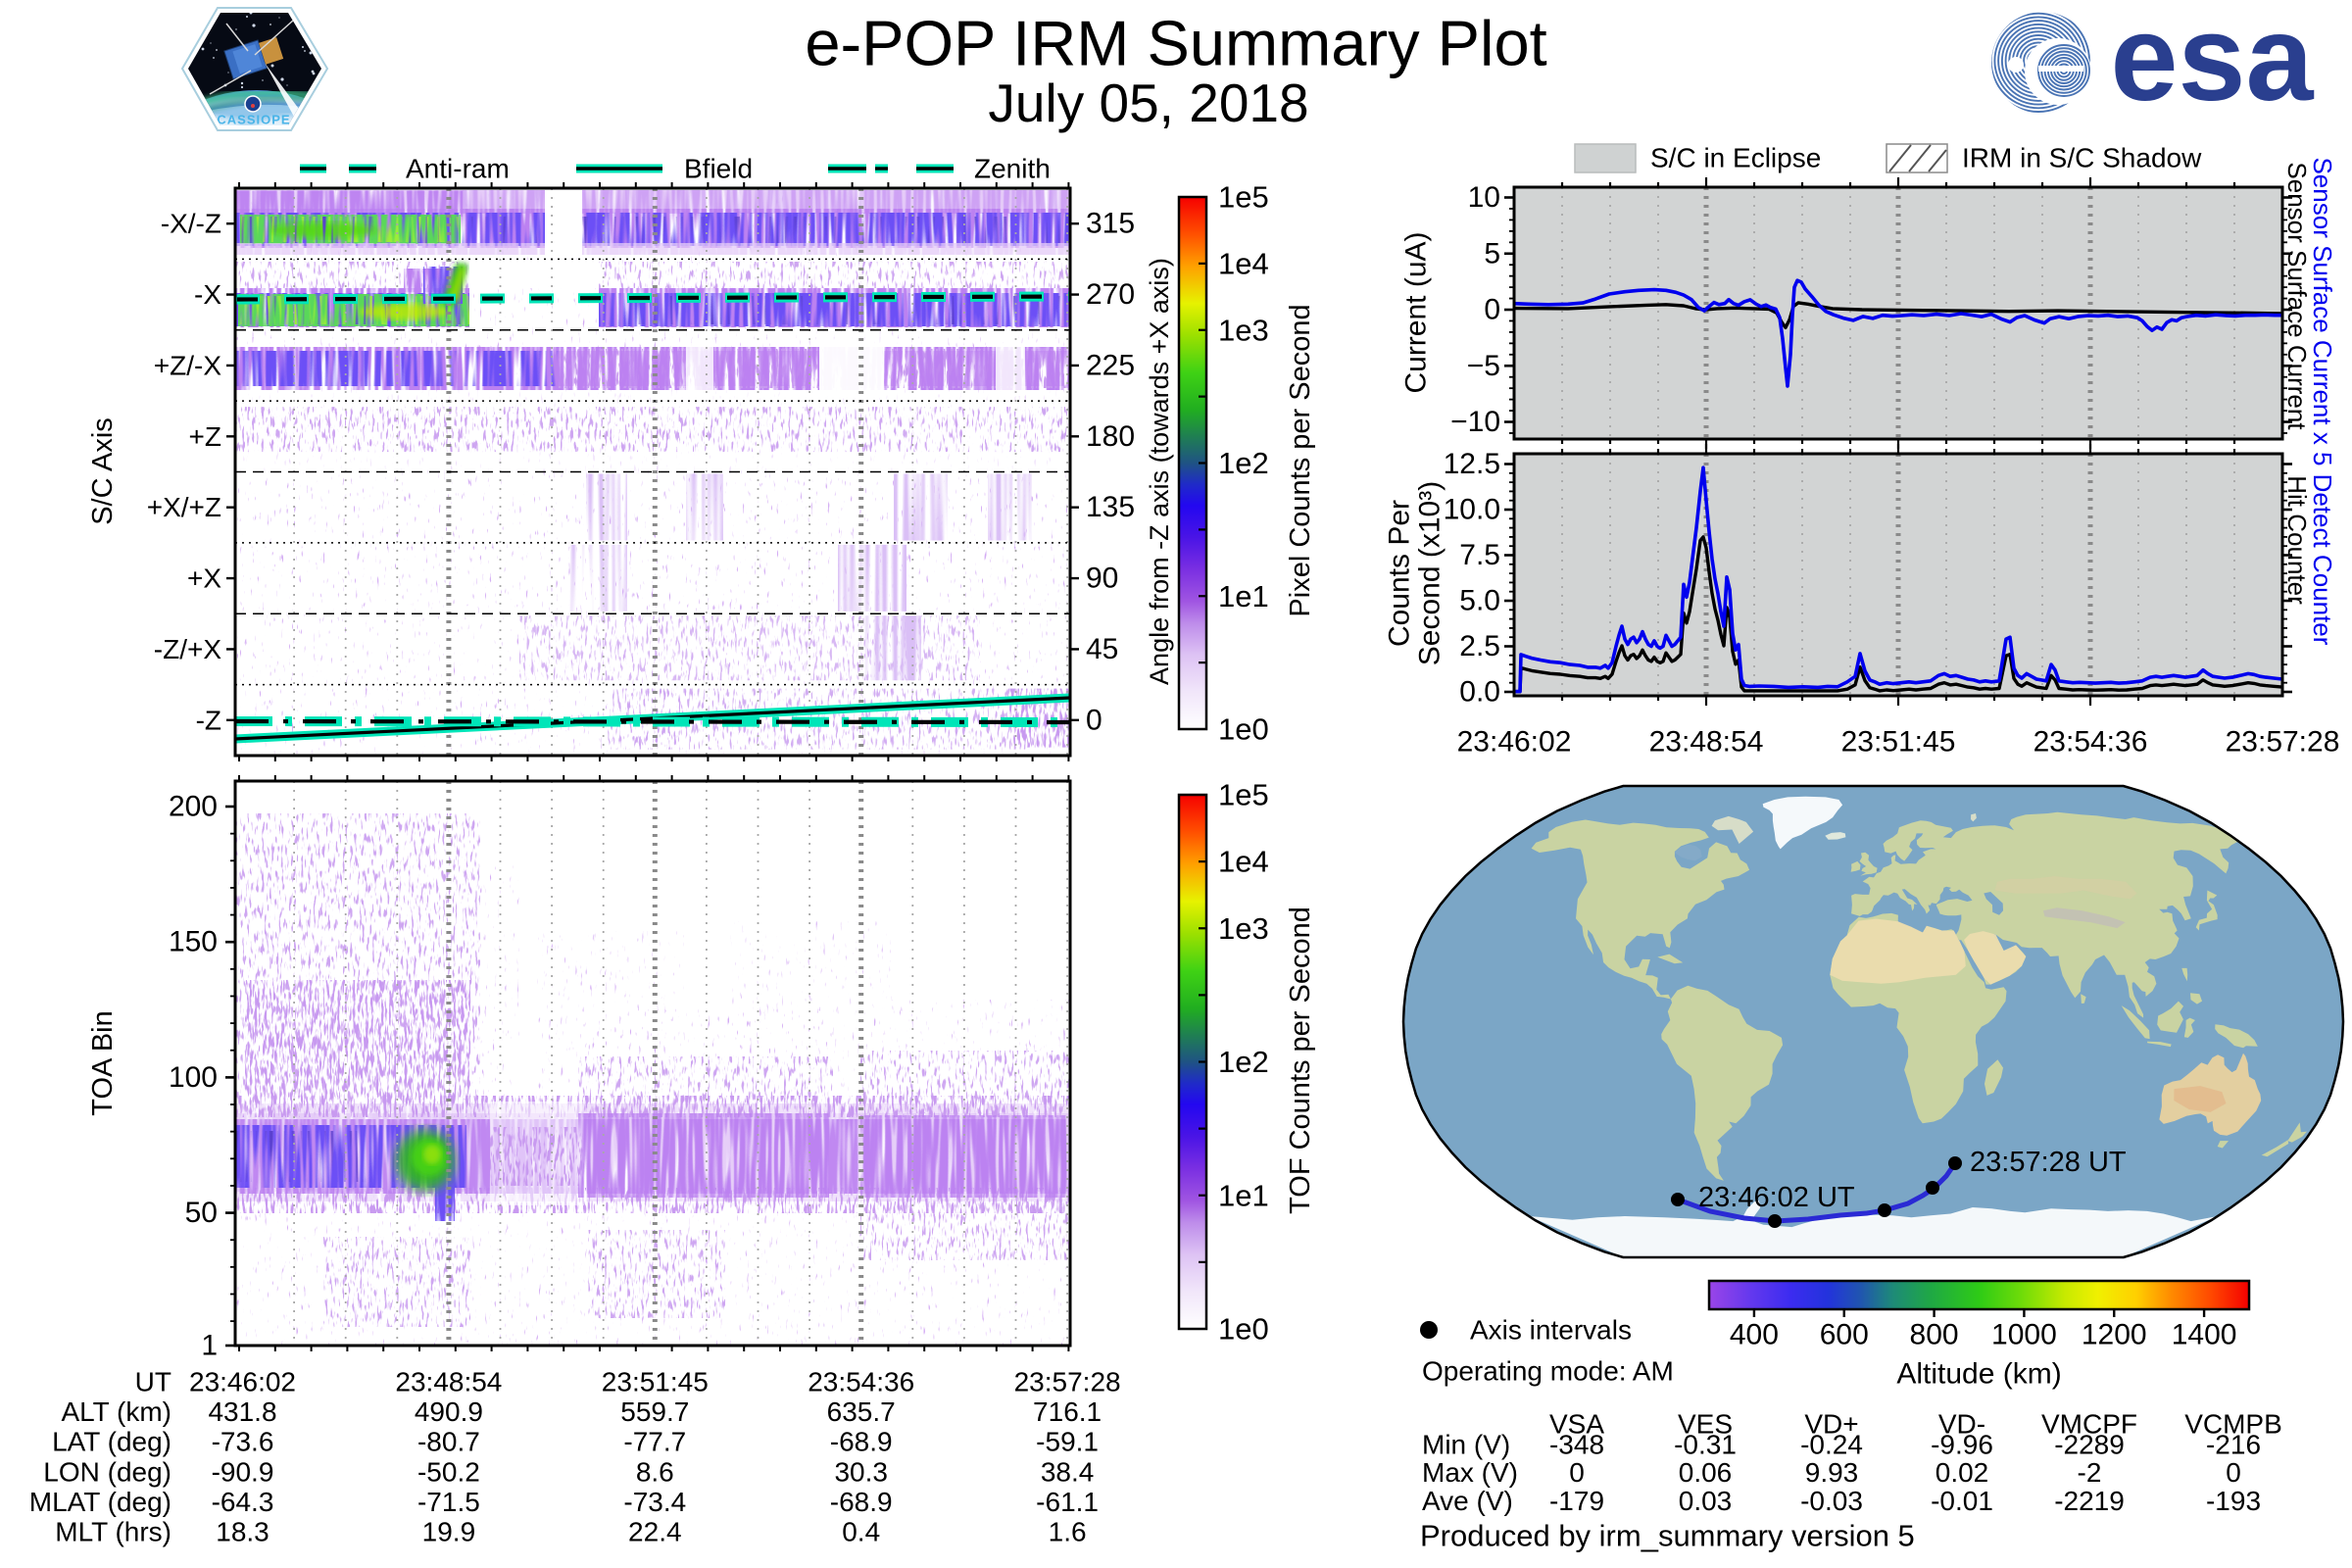  Describe the element at coordinates (1735, 158) in the screenshot. I see `svg-text: S/C in Eclipse` at that location.